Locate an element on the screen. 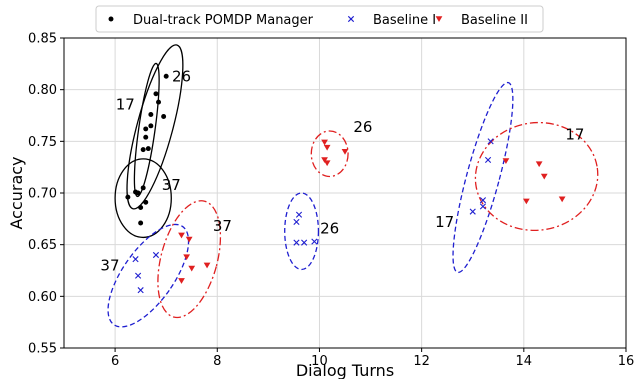 This screenshot has height=379, width=641. y-tick-label: 0.65 is located at coordinates (42, 245).